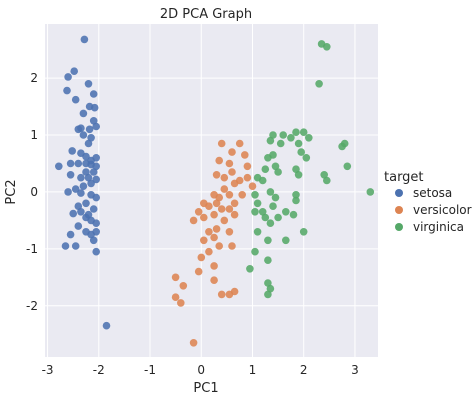 The height and width of the screenshot is (401, 474). I want to click on series-setosa, so click(83, 182).